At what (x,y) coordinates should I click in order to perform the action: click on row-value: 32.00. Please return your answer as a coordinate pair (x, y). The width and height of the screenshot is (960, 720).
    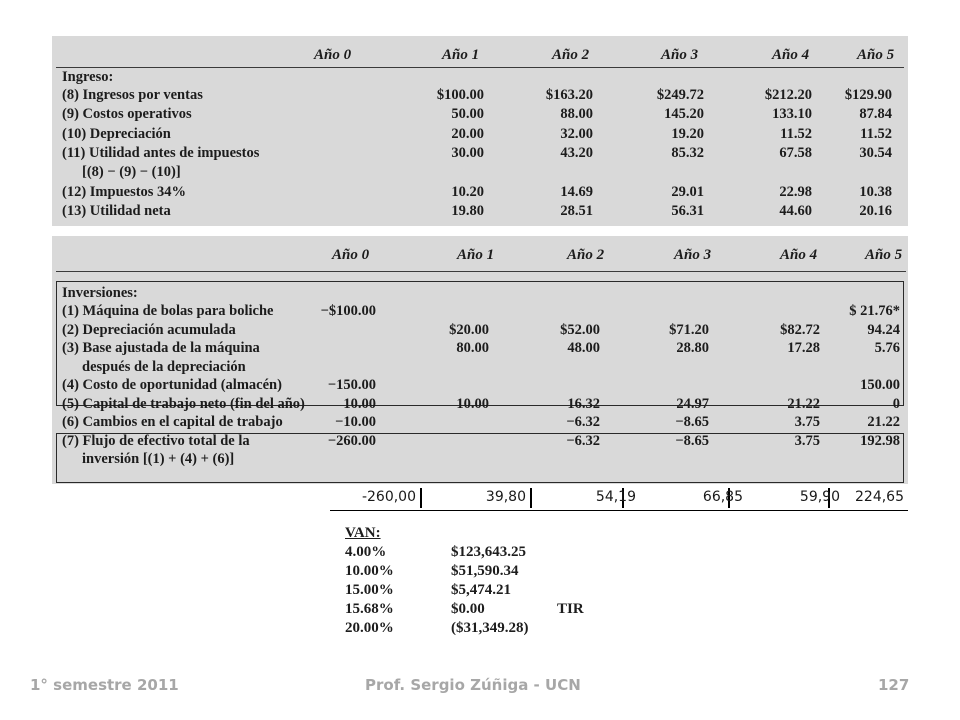
    Looking at the image, I should click on (576, 133).